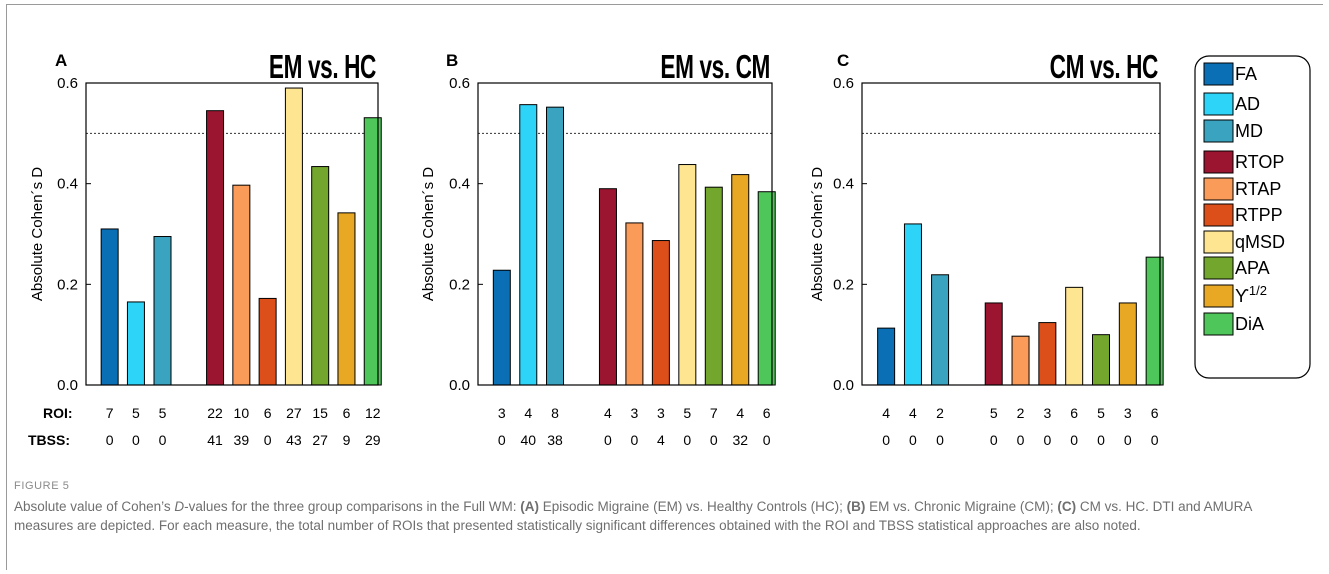 Image resolution: width=1329 pixels, height=574 pixels. Describe the element at coordinates (528, 440) in the screenshot. I see `tbss-count: 40` at that location.